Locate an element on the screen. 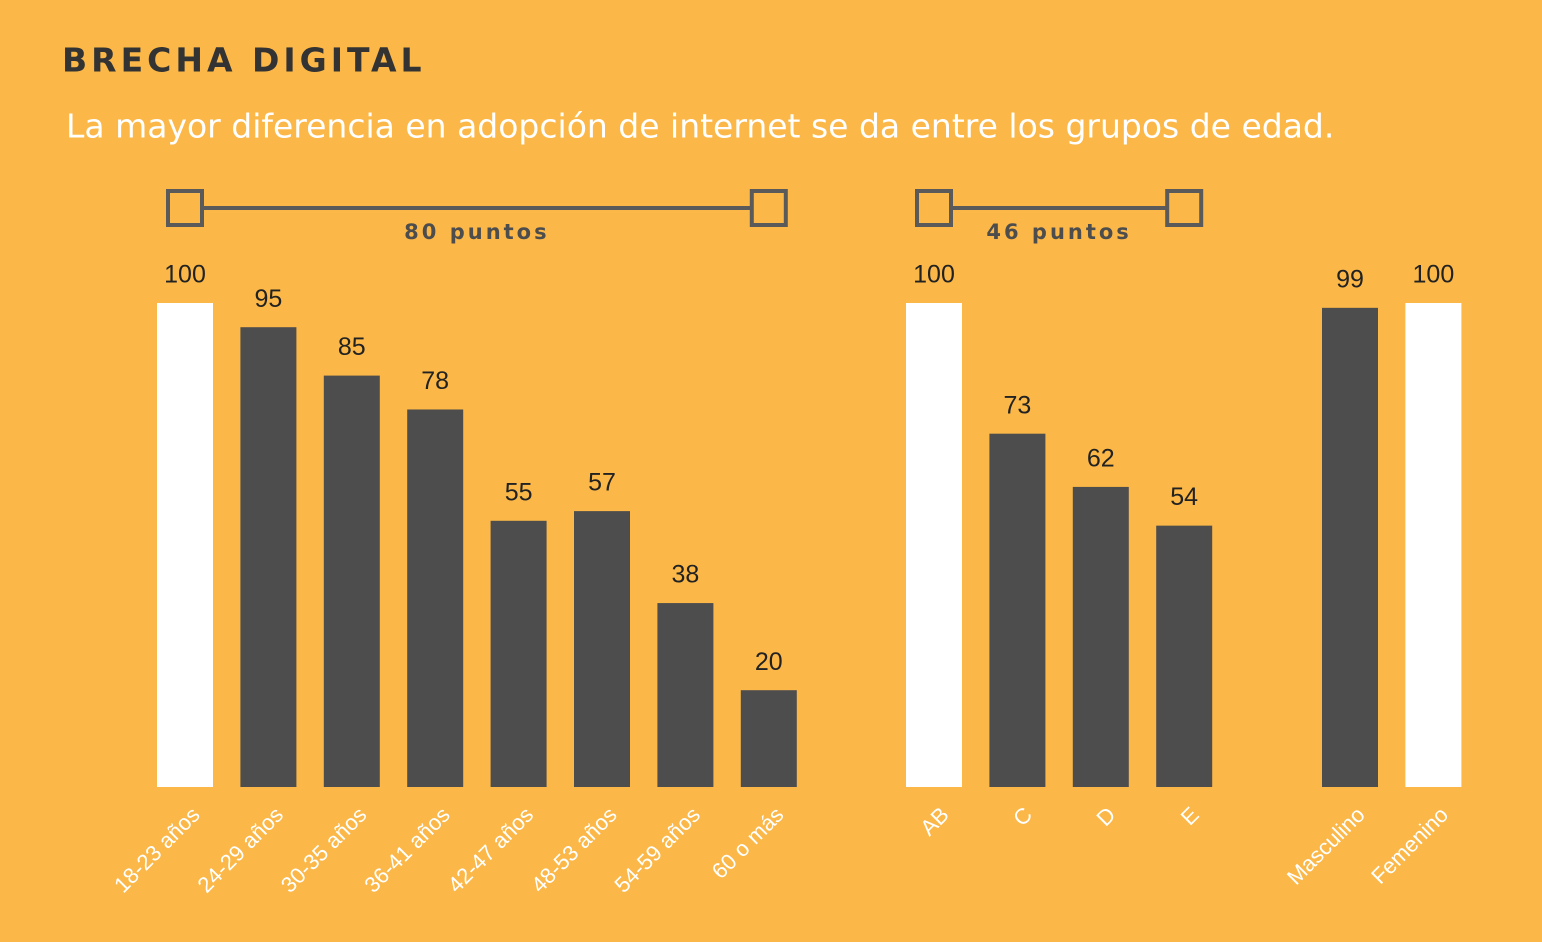 This screenshot has height=942, width=1542. value-label: 78 is located at coordinates (435, 381).